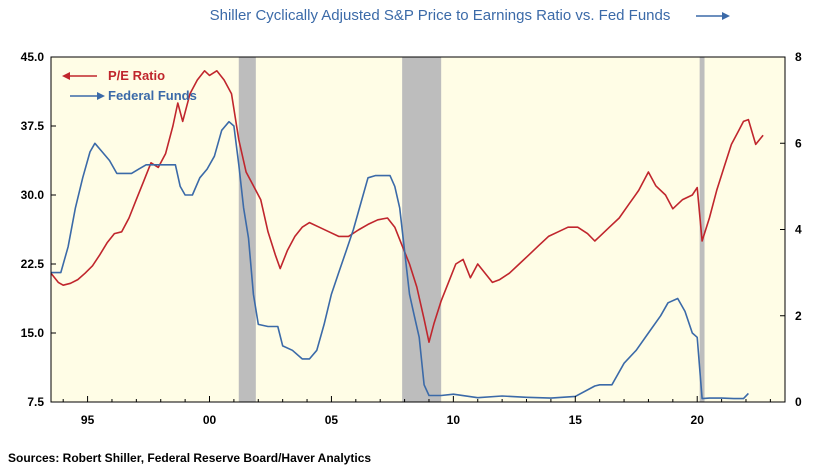 Image resolution: width=830 pixels, height=471 pixels. What do you see at coordinates (33, 195) in the screenshot?
I see `left-tick-label: 30.0` at bounding box center [33, 195].